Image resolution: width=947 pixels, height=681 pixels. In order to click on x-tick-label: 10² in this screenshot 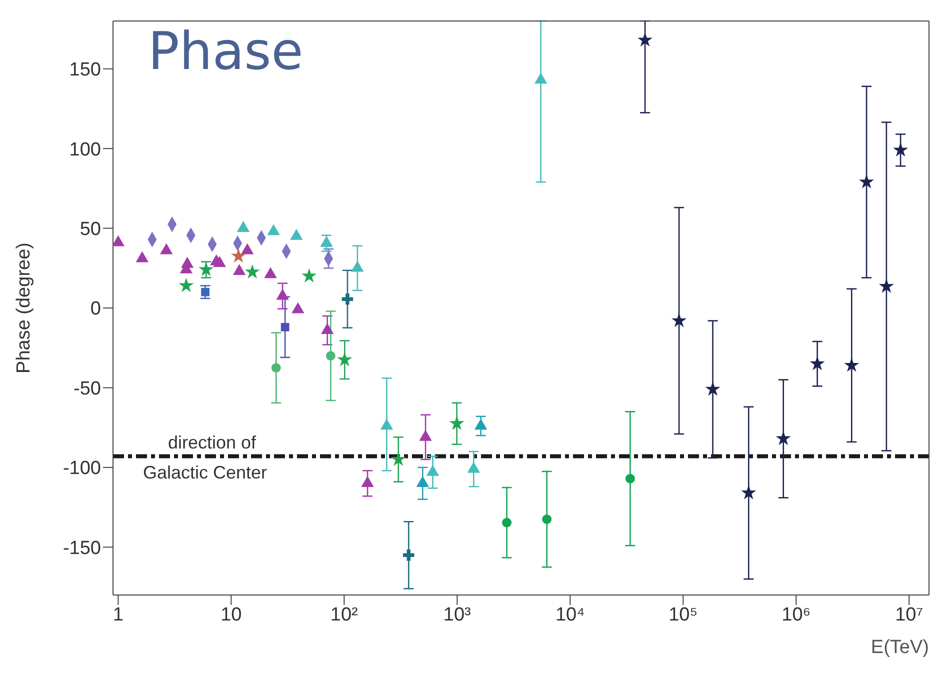, I will do `click(344, 615)`.